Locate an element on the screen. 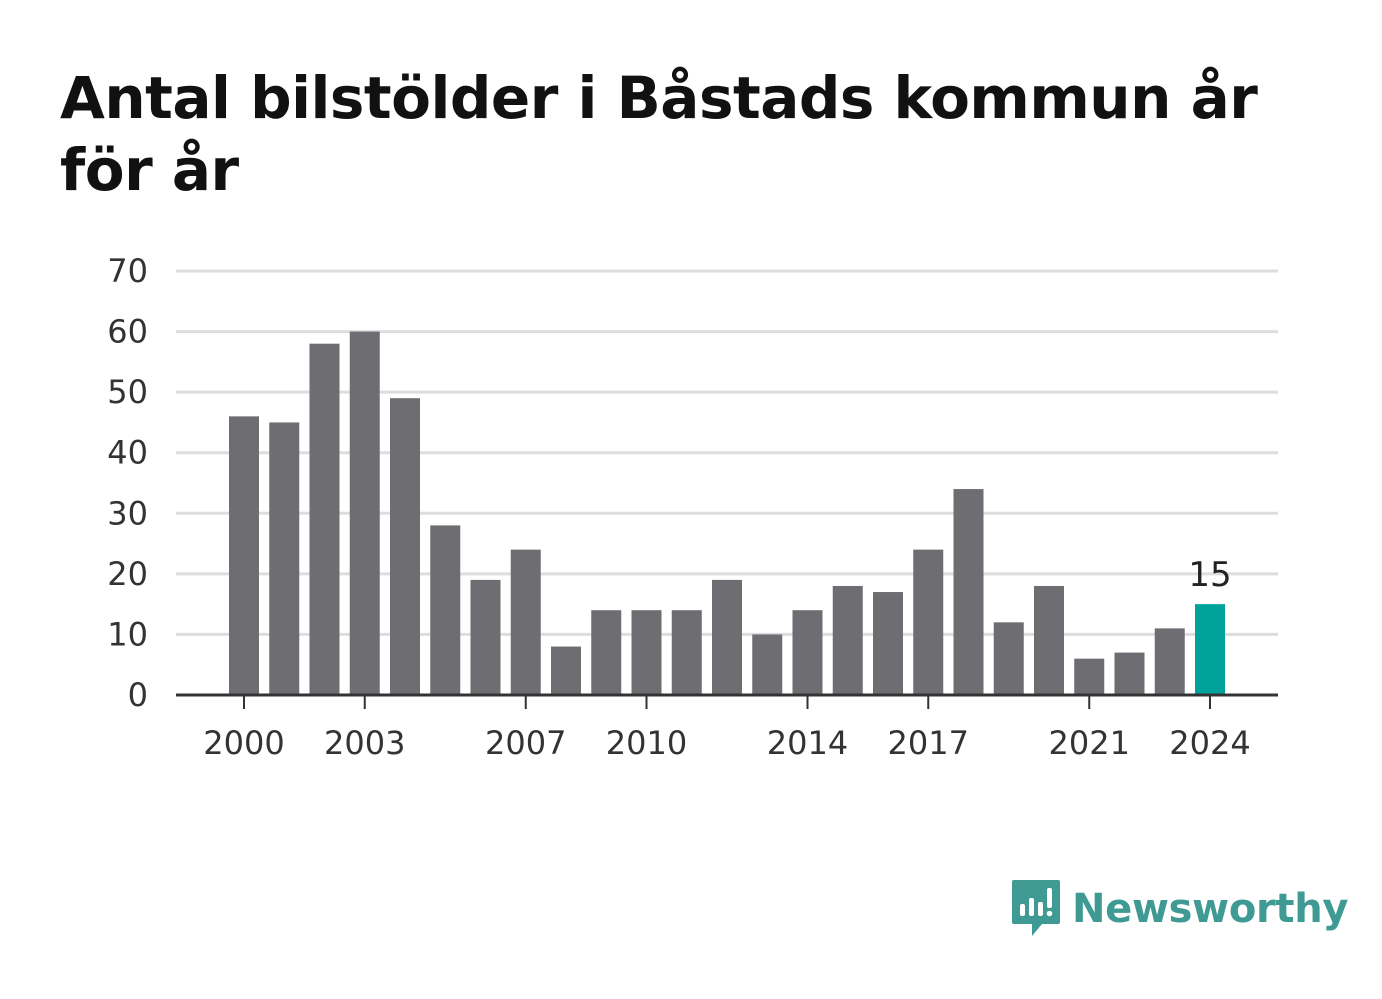  bar-2013 is located at coordinates (767, 664).